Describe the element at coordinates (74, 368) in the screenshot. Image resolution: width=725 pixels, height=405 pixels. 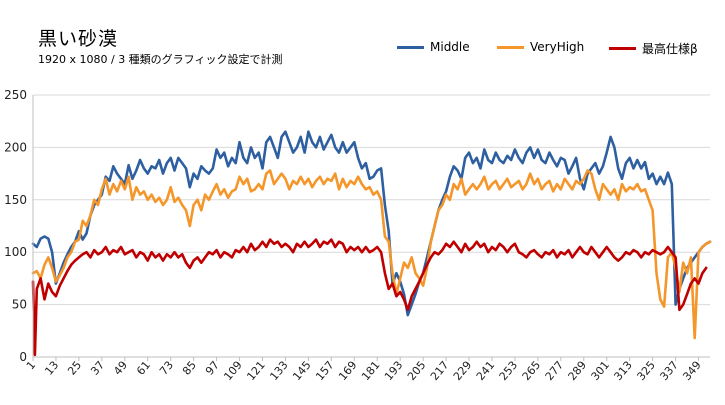
I see `x-tick-label-25: 25` at that location.